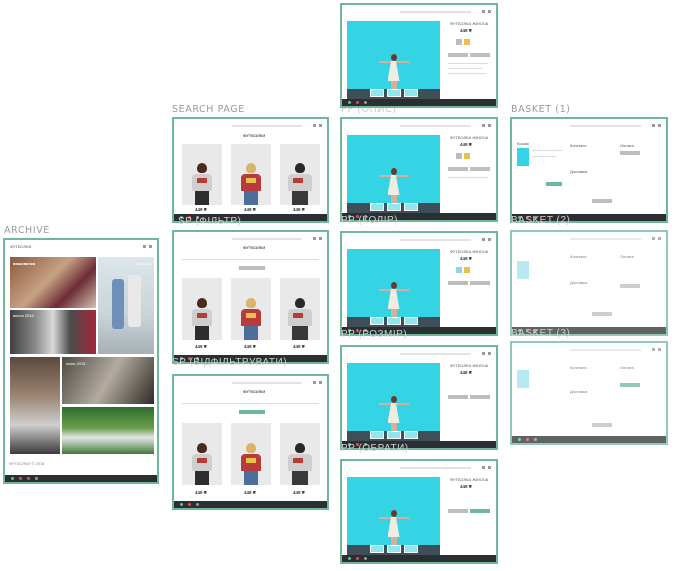 The height and width of the screenshot is (571, 689). I want to click on search-page-screen: ФУТБОЛКИ 449 ₴ 449 ₴ 449 ₴, so click(250, 170).